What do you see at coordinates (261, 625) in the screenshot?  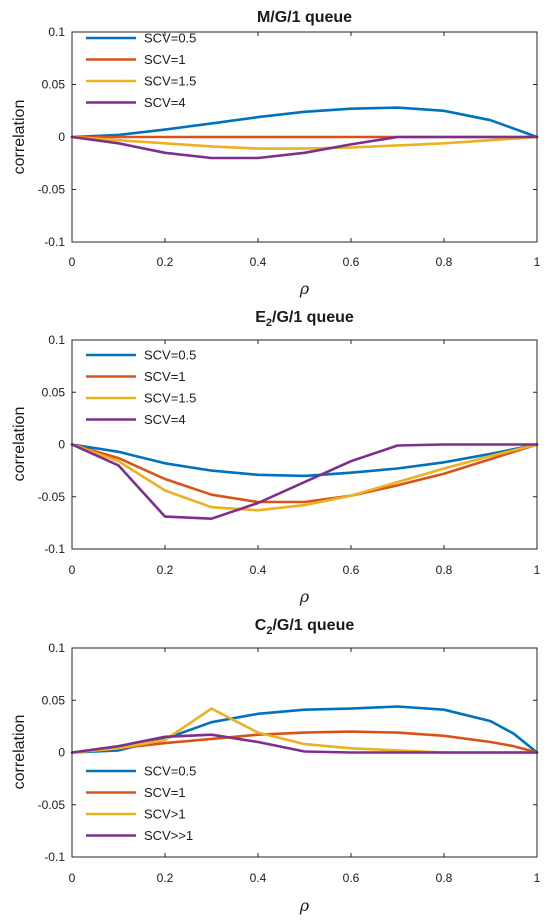 I see `chart-title-main: C` at bounding box center [261, 625].